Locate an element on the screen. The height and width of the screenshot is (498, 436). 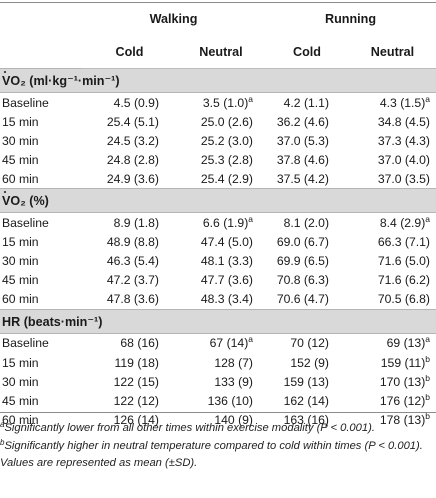
group-header-walking: Walking is located at coordinates (173, 19).